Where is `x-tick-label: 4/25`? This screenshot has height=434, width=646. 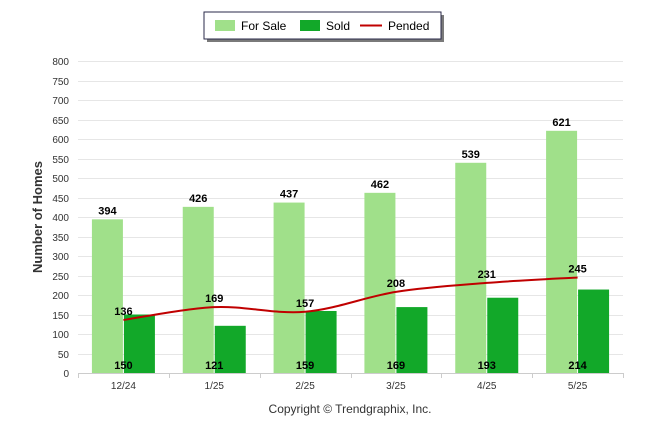 x-tick-label: 4/25 is located at coordinates (487, 386).